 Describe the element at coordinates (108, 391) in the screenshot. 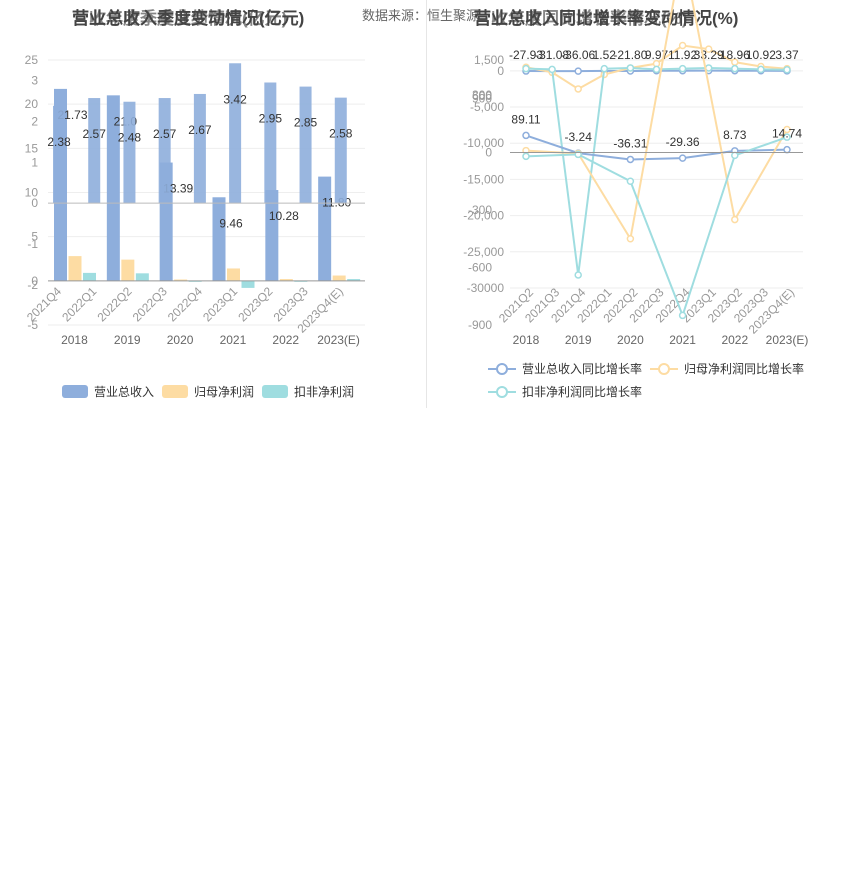

I see `legend-item-revenue: 营业总收入` at that location.